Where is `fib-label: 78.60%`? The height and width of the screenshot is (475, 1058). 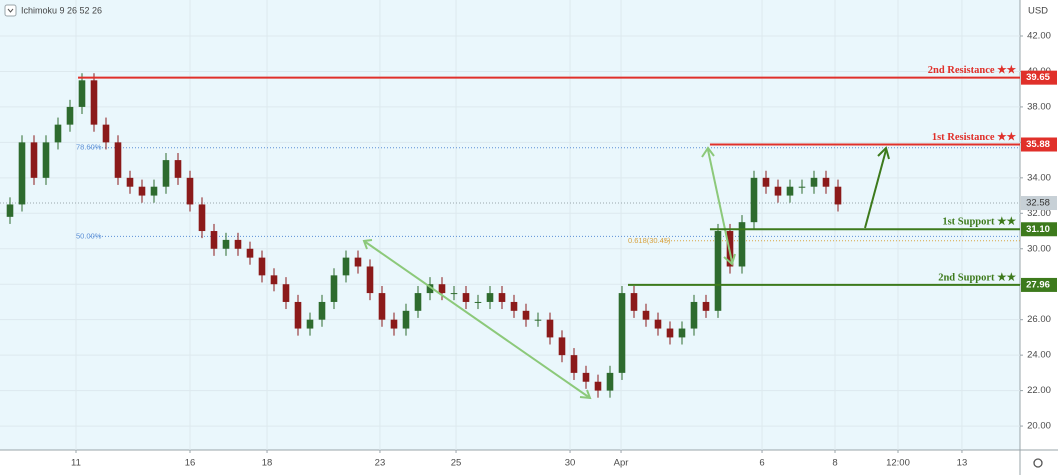 fib-label: 78.60% is located at coordinates (89, 147).